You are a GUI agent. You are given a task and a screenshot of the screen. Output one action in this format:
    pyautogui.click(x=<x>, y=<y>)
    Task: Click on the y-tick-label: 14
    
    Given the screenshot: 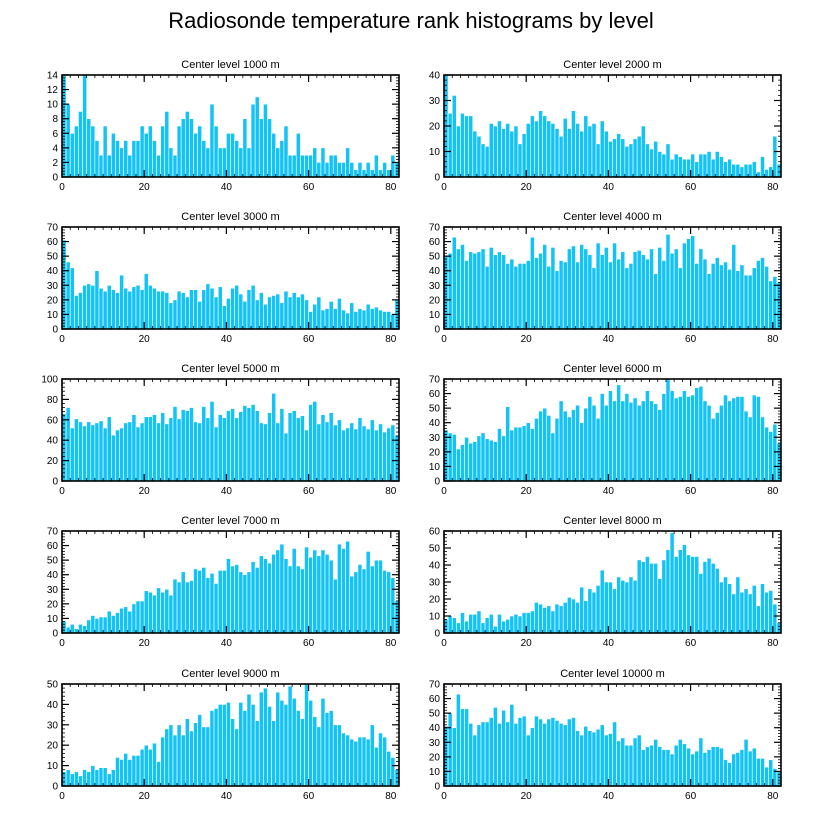 What is the action you would take?
    pyautogui.click(x=53, y=76)
    